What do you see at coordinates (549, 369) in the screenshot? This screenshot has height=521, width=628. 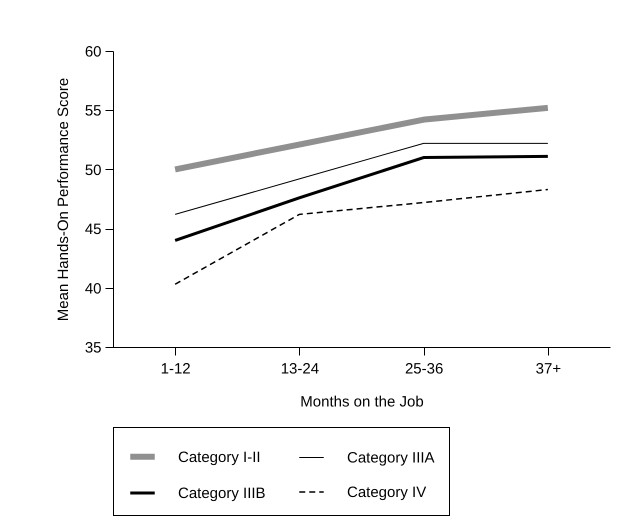 I see `x-tick-label: 37+` at bounding box center [549, 369].